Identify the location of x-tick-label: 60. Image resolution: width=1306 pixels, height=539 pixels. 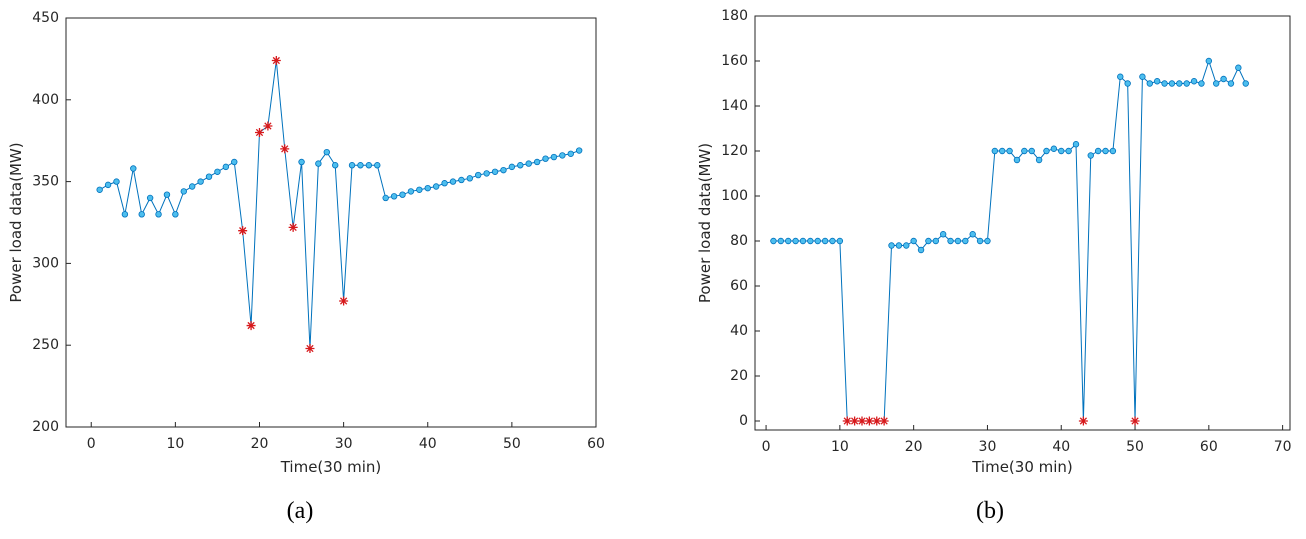
(596, 444).